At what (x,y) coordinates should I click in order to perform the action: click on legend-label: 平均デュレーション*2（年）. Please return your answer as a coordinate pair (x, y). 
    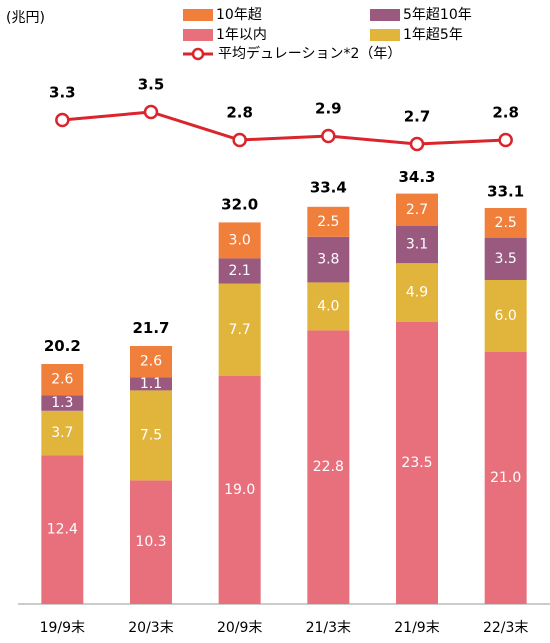
    Looking at the image, I should click on (309, 53).